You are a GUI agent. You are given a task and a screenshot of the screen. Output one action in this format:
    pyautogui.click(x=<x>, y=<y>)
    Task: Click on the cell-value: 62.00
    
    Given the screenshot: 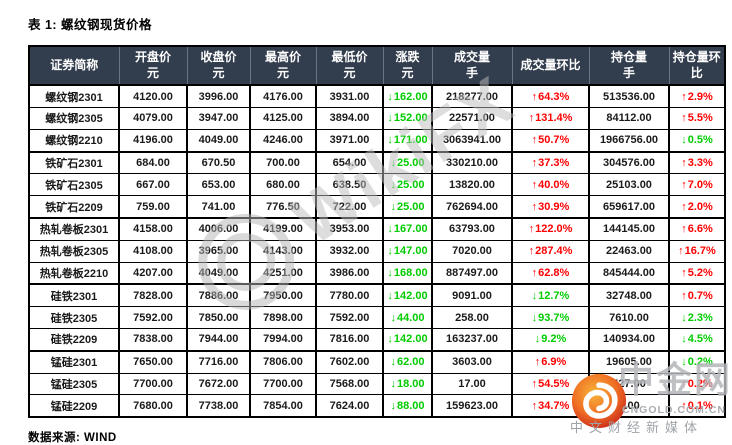 What is the action you would take?
    pyautogui.click(x=410, y=362)
    